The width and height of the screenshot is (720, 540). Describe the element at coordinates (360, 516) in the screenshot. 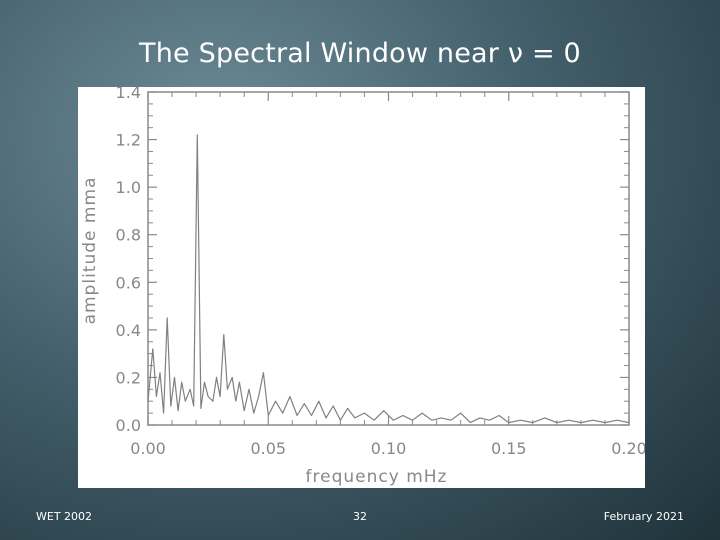

I see `slide-number: 32` at that location.